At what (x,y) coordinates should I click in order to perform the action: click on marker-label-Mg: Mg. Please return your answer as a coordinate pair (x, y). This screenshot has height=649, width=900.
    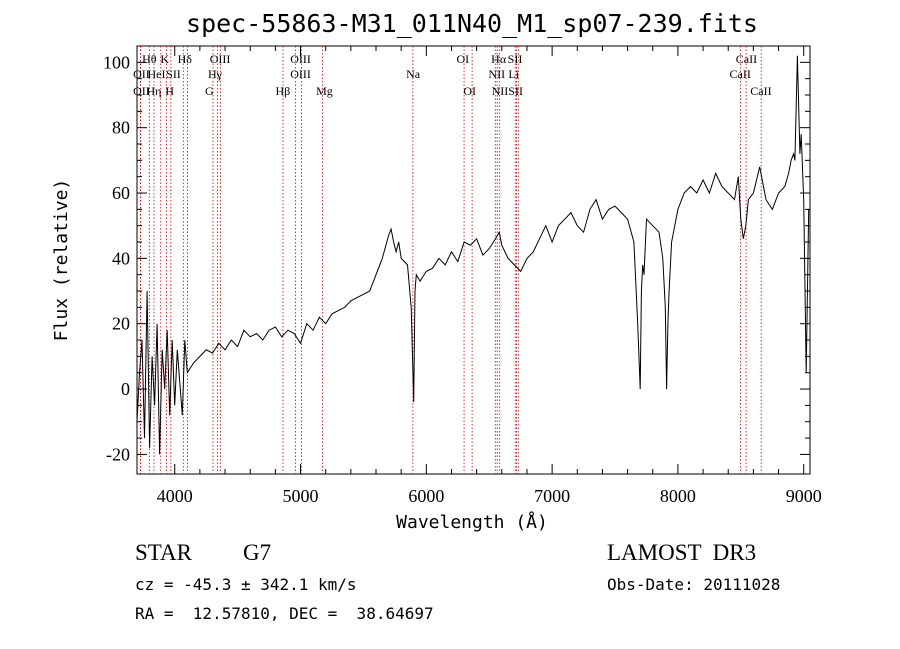
    Looking at the image, I should click on (324, 91).